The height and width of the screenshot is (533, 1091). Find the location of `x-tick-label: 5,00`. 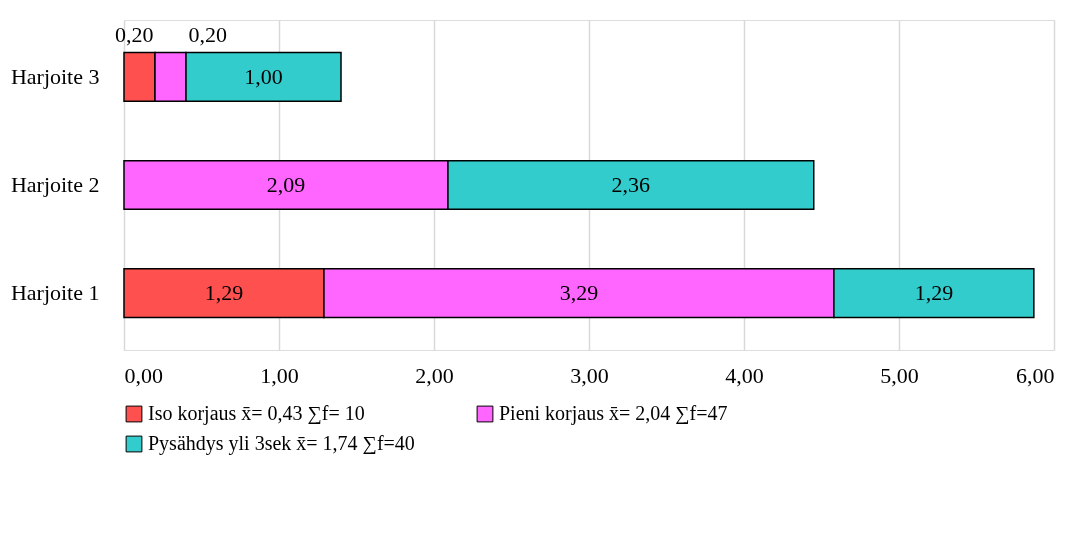

x-tick-label: 5,00 is located at coordinates (899, 375).